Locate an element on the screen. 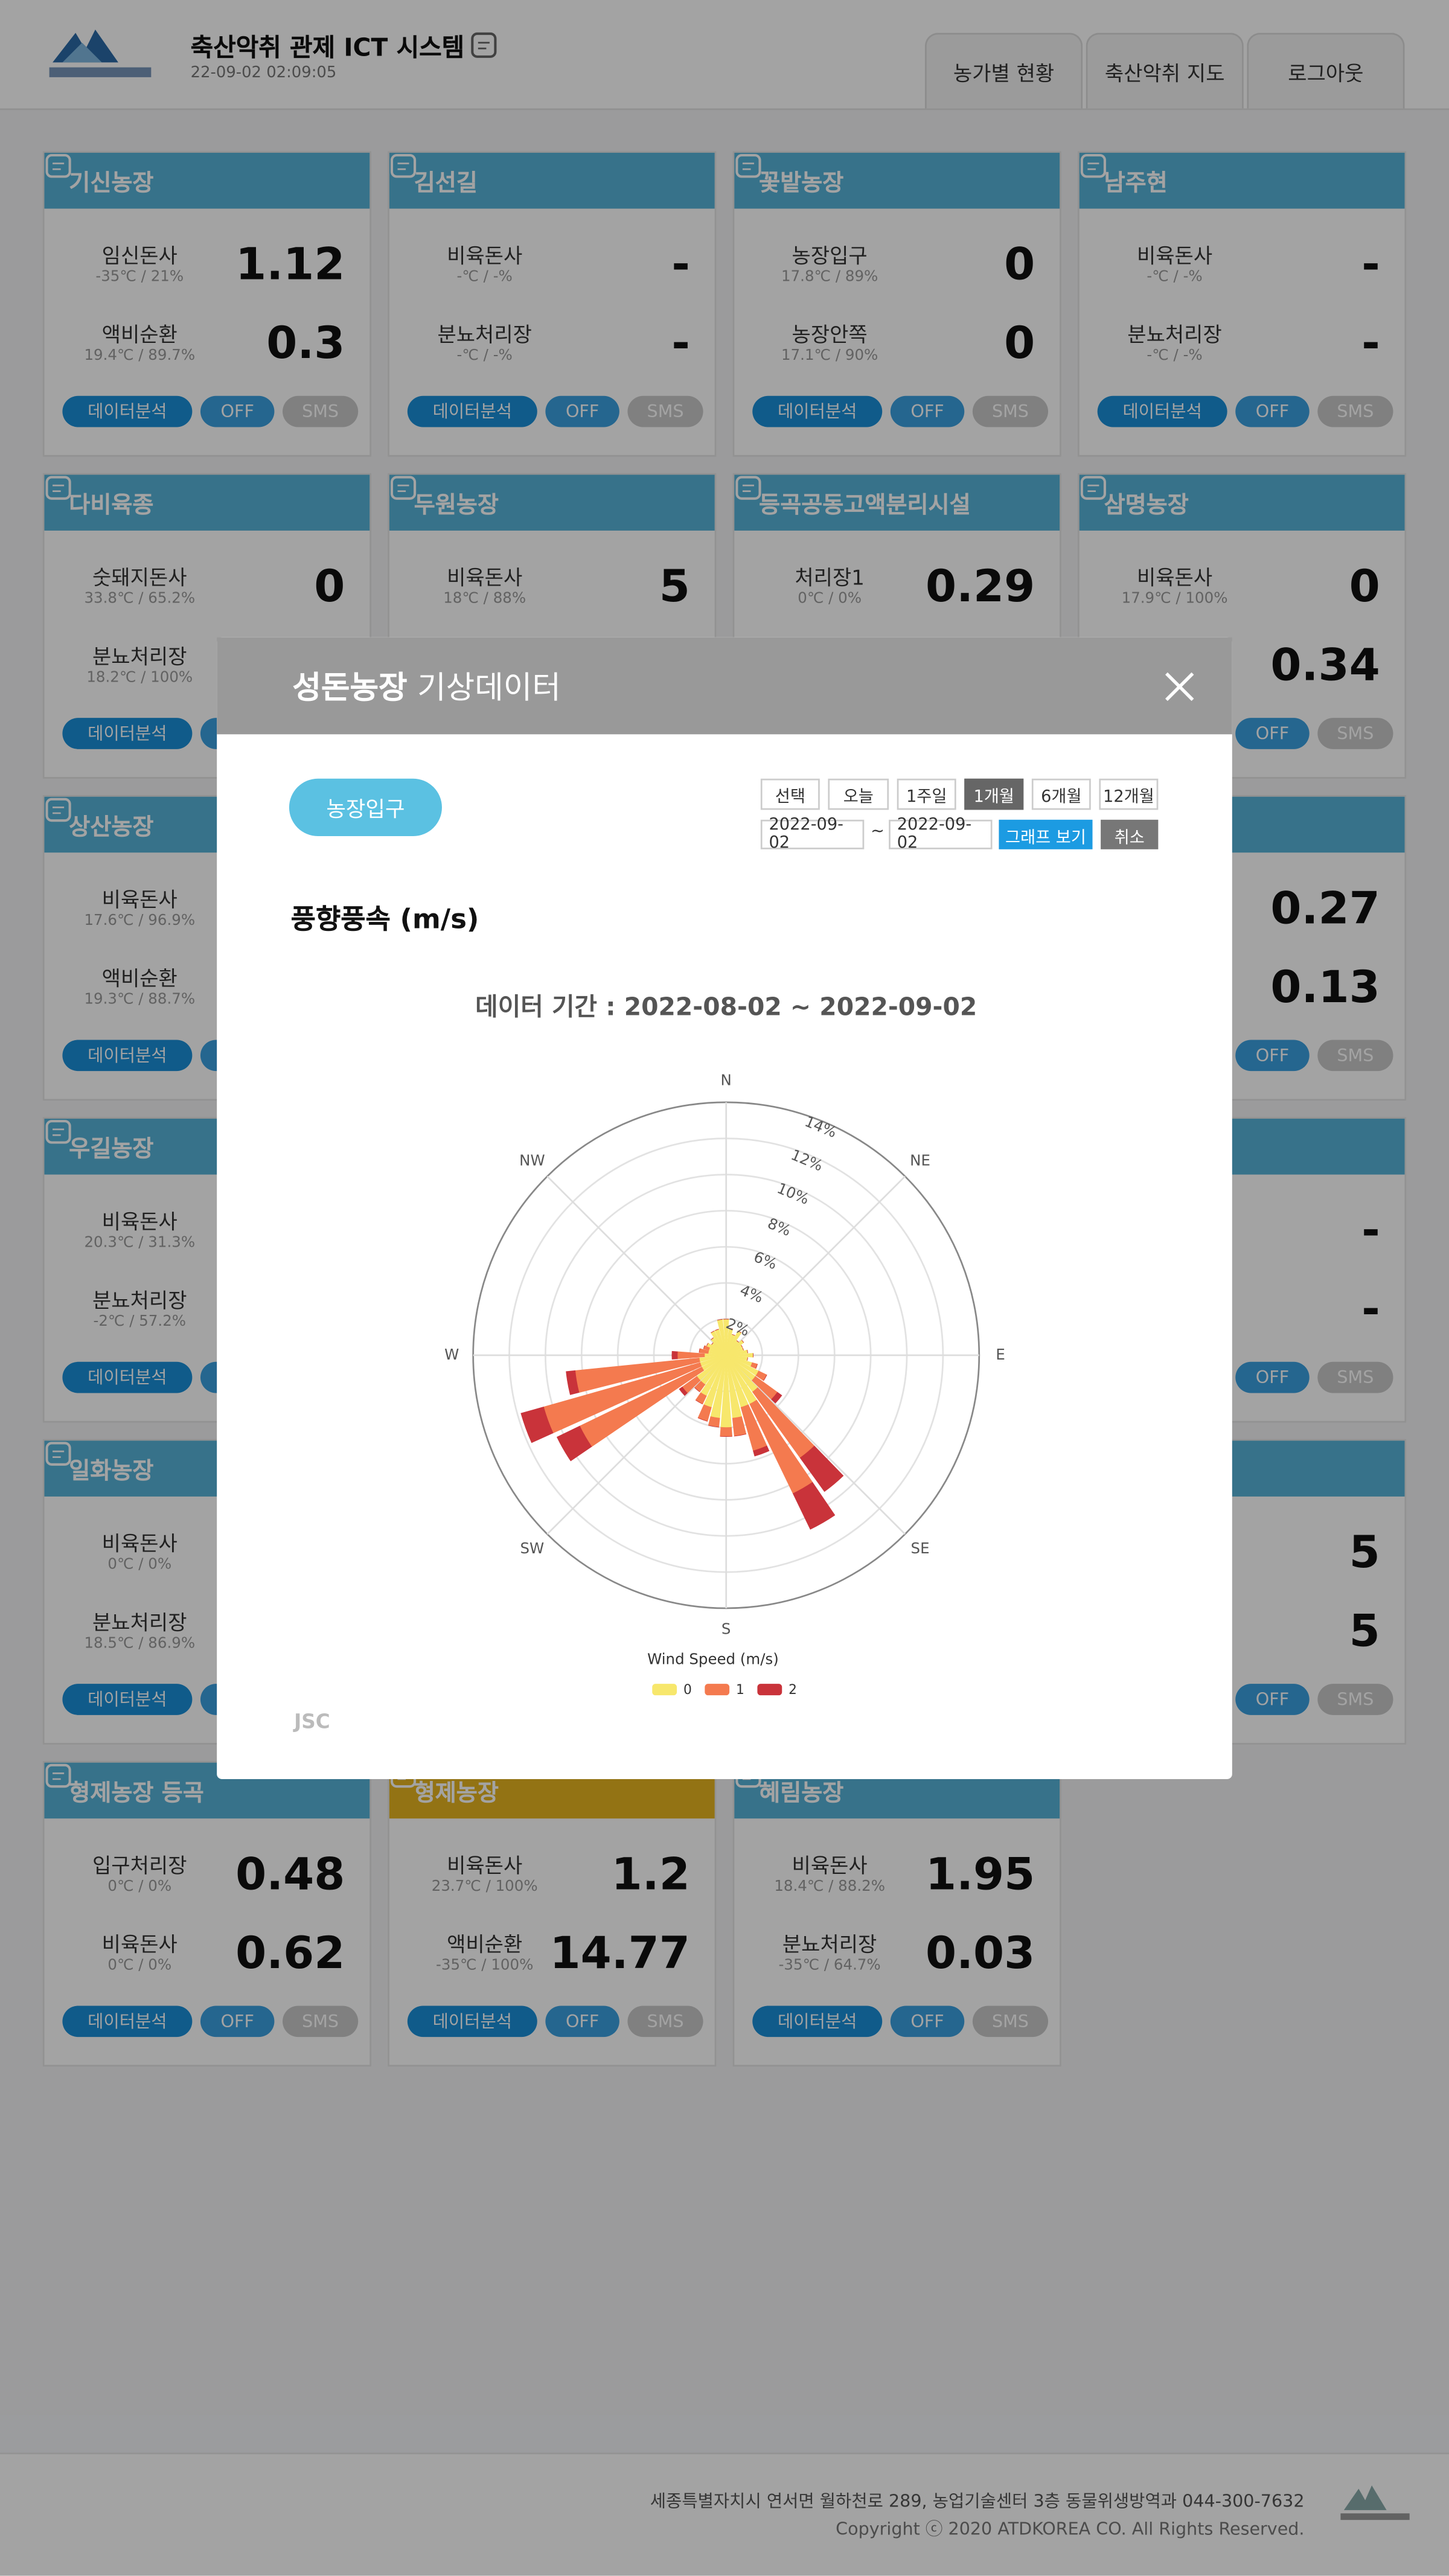 The image size is (1449, 2576). radial-tick-label: 10% is located at coordinates (793, 1194).